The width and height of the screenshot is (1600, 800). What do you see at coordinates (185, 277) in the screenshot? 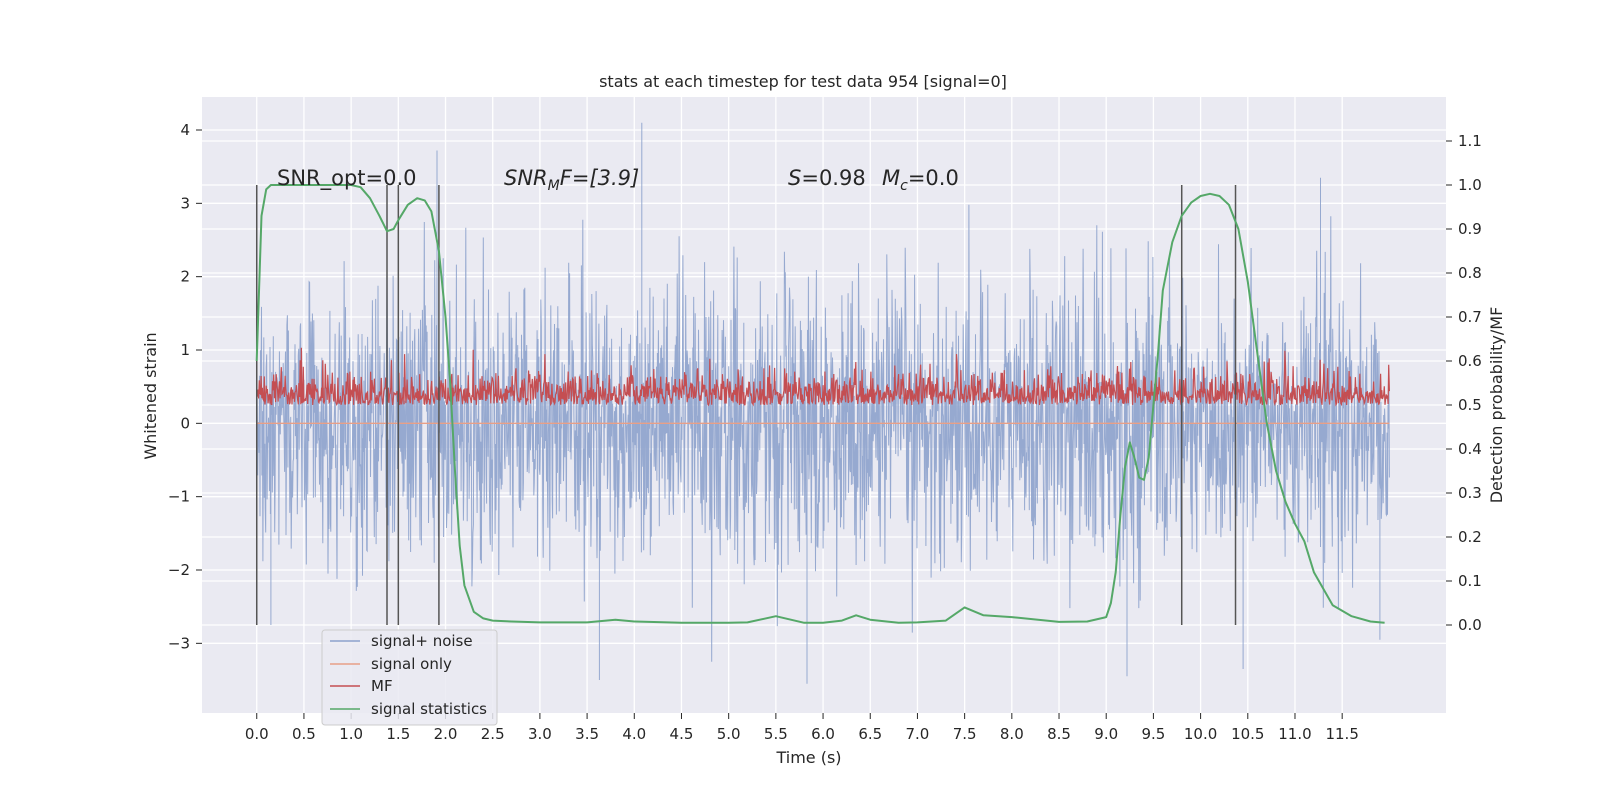
I see `y-left-tick-label: 2` at bounding box center [185, 277].